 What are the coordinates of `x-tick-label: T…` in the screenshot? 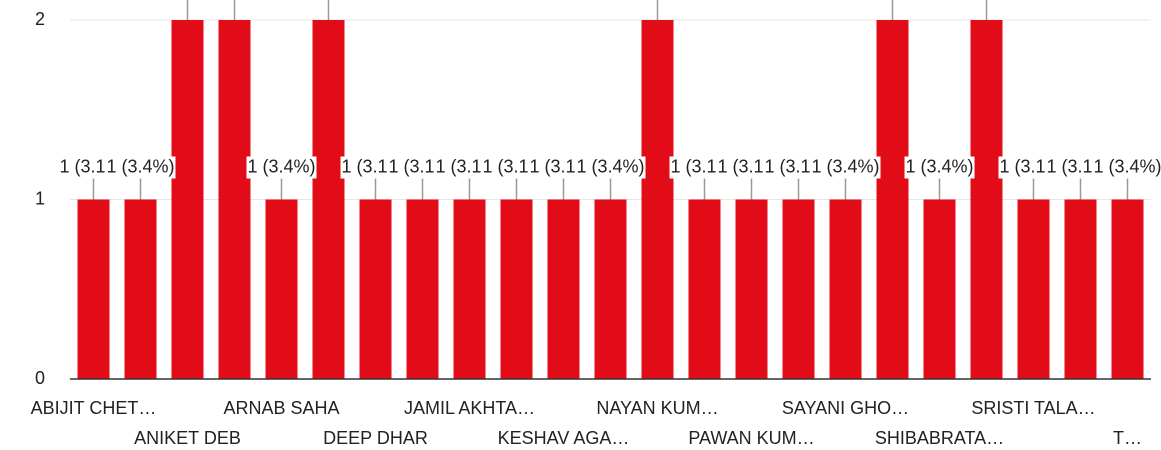 It's located at (1127, 438).